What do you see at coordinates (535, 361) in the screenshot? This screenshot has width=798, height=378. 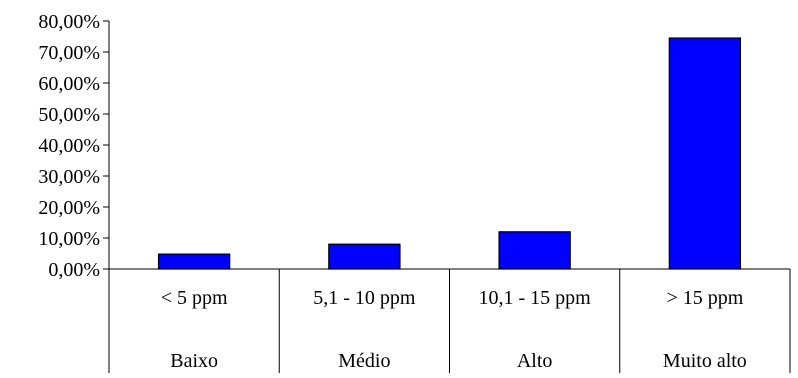 I see `x-group-label: Alto` at bounding box center [535, 361].